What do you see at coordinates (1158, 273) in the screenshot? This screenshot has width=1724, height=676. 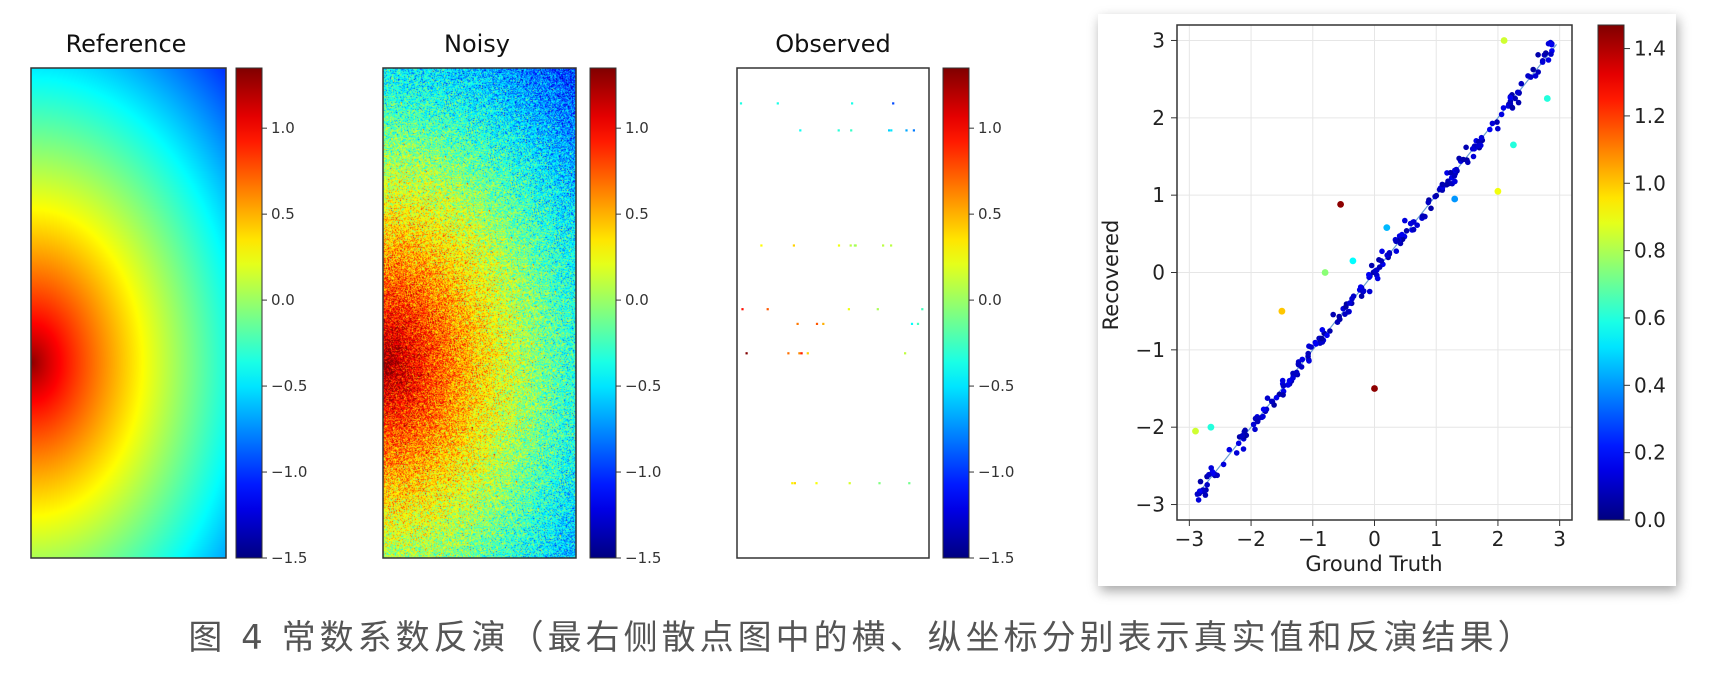 I see `y-tick-label: 0` at bounding box center [1158, 273].